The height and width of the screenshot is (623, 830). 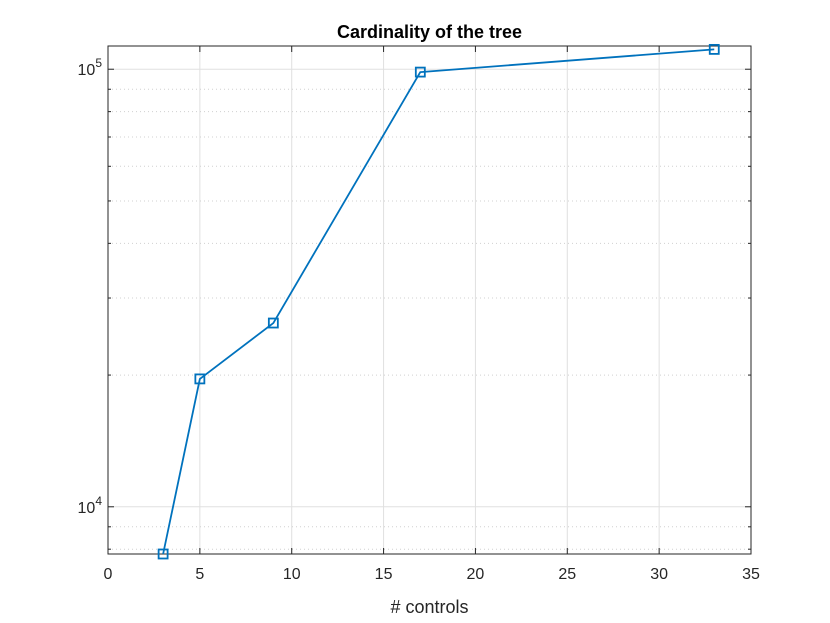 I want to click on y-tick-label: 10⁵, so click(x=90, y=67).